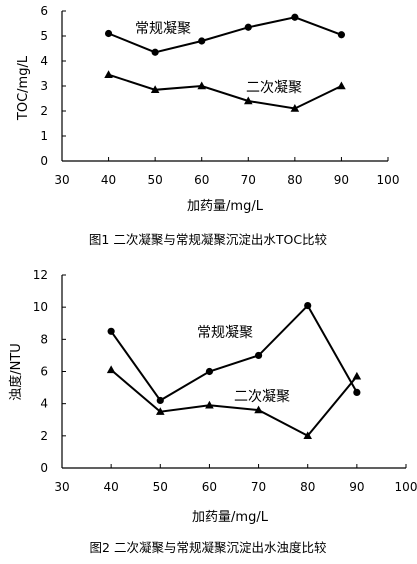 Image resolution: width=417 pixels, height=564 pixels. Describe the element at coordinates (208, 547) in the screenshot. I see `figure-caption: 图2 二次凝聚与常规凝聚沉淀出水浊度比较` at that location.